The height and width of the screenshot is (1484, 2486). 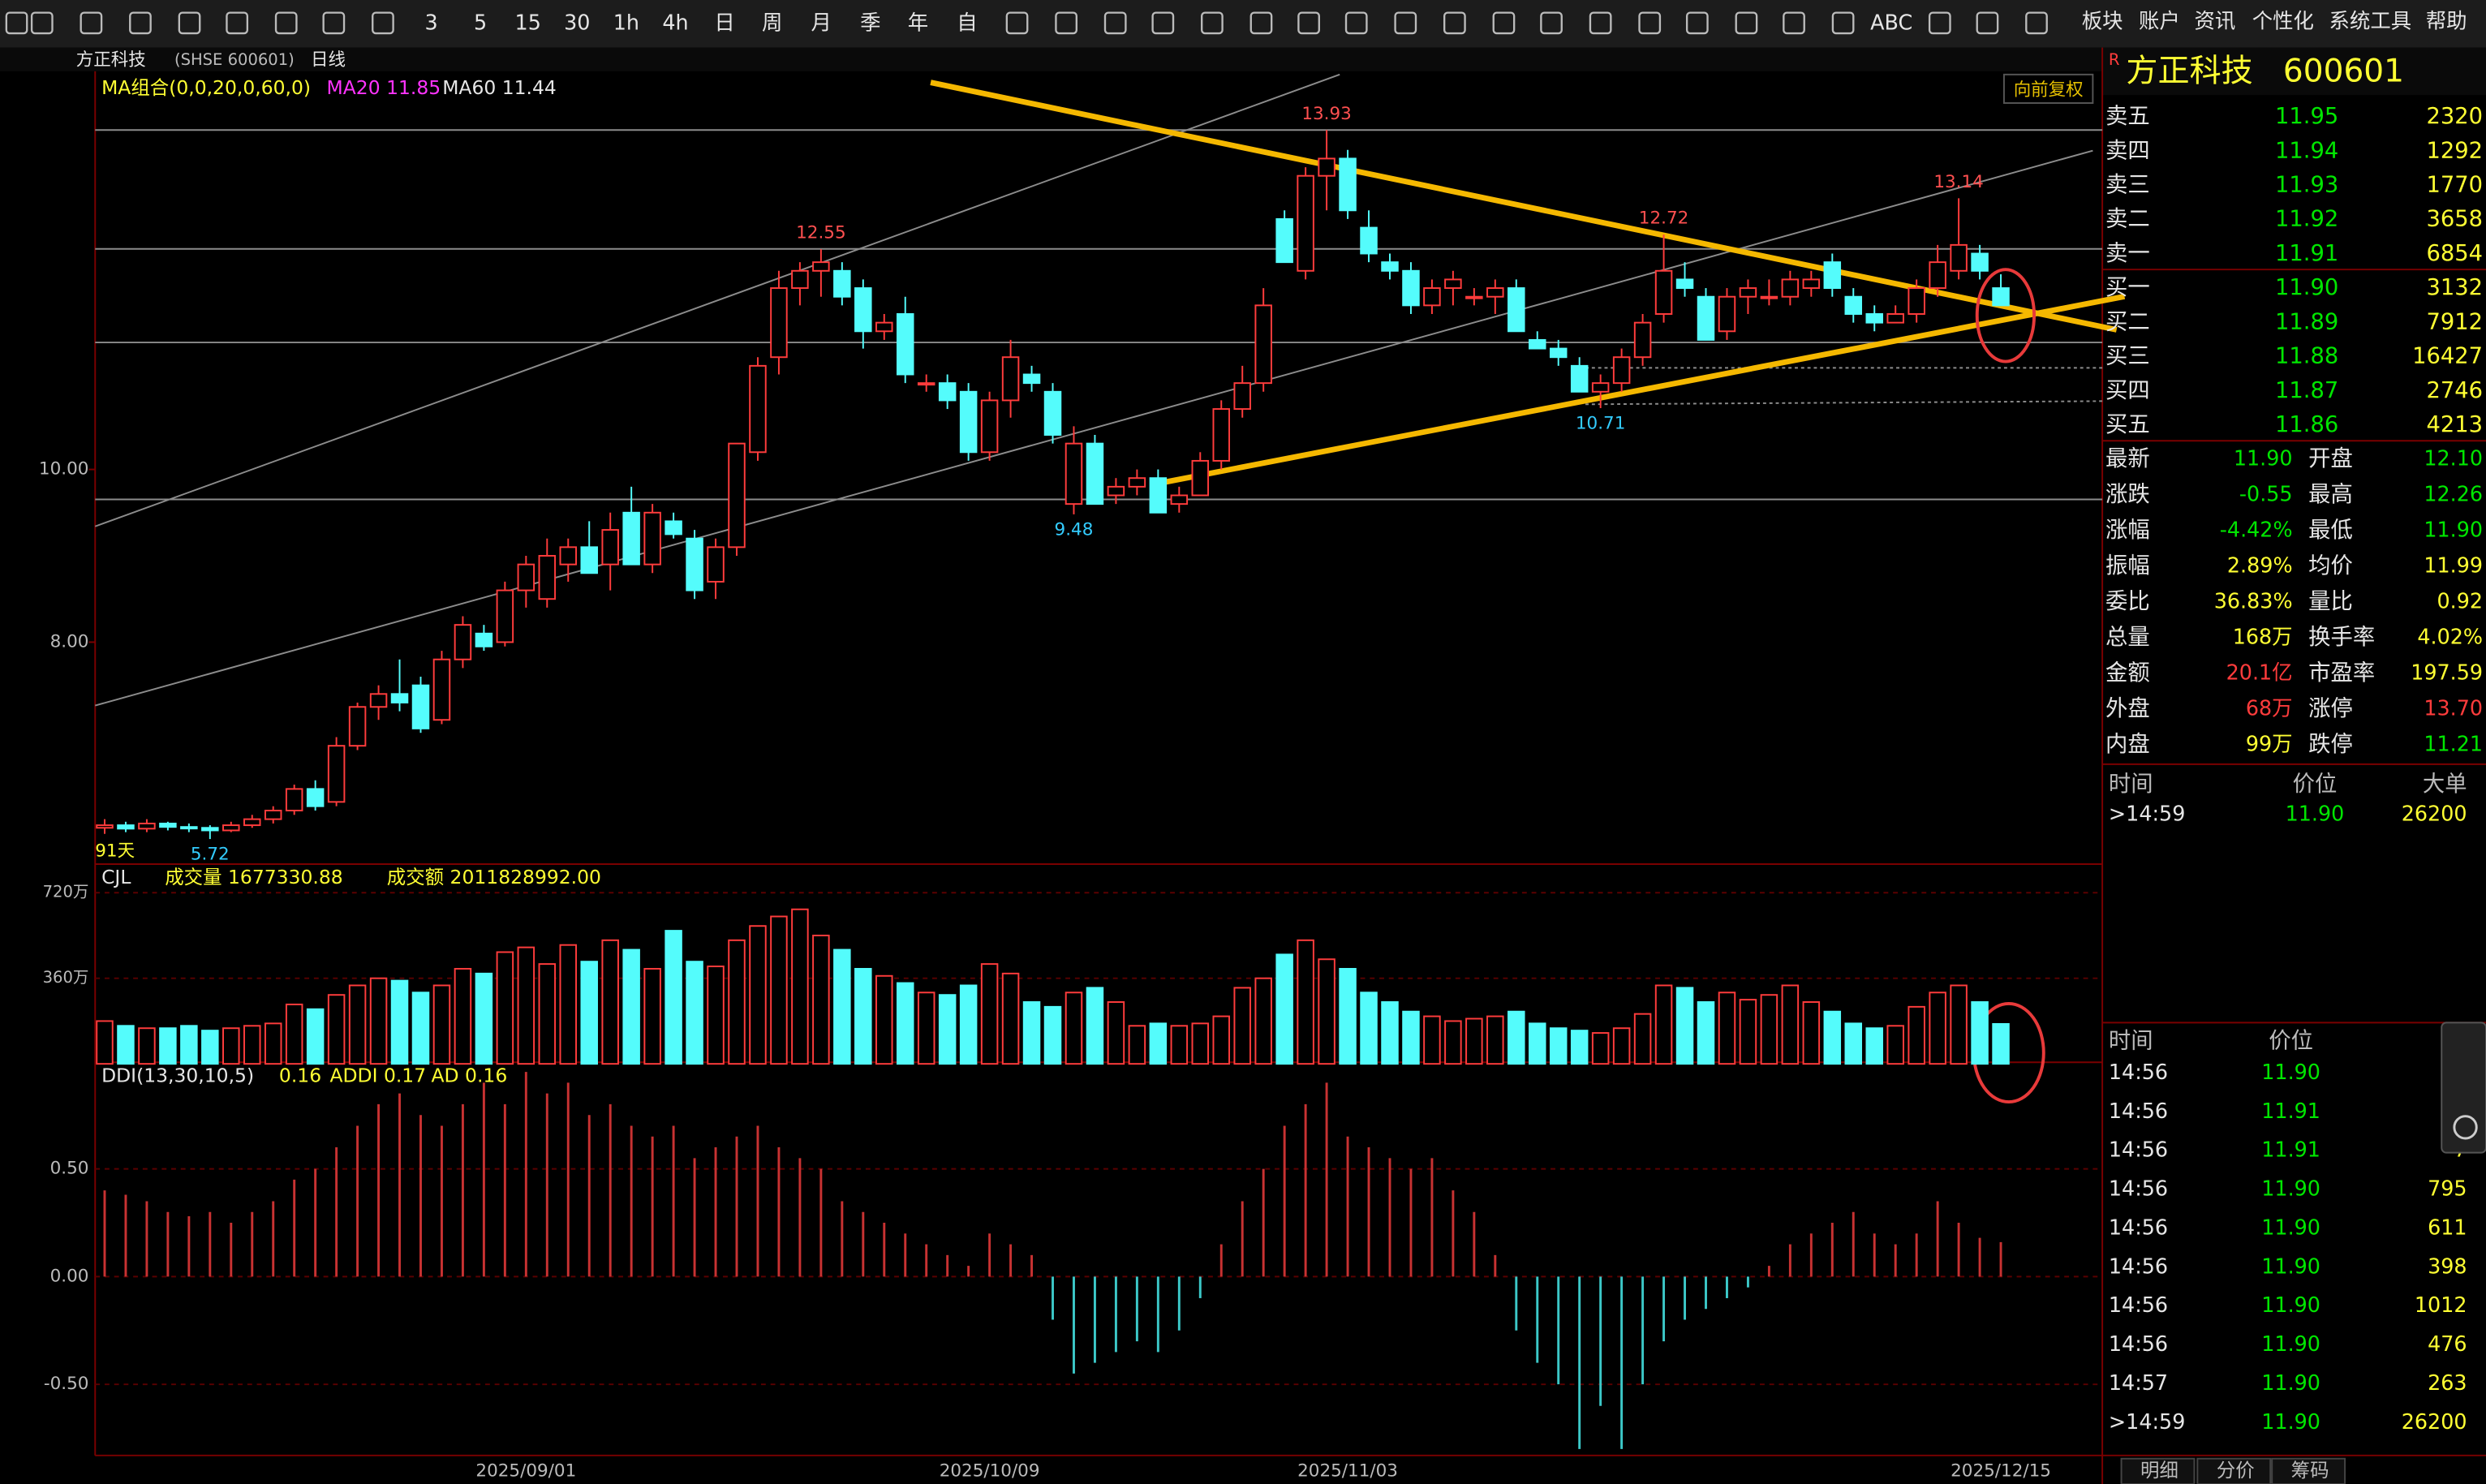 I want to click on tick-cell: 14:56, so click(x=2138, y=1111).